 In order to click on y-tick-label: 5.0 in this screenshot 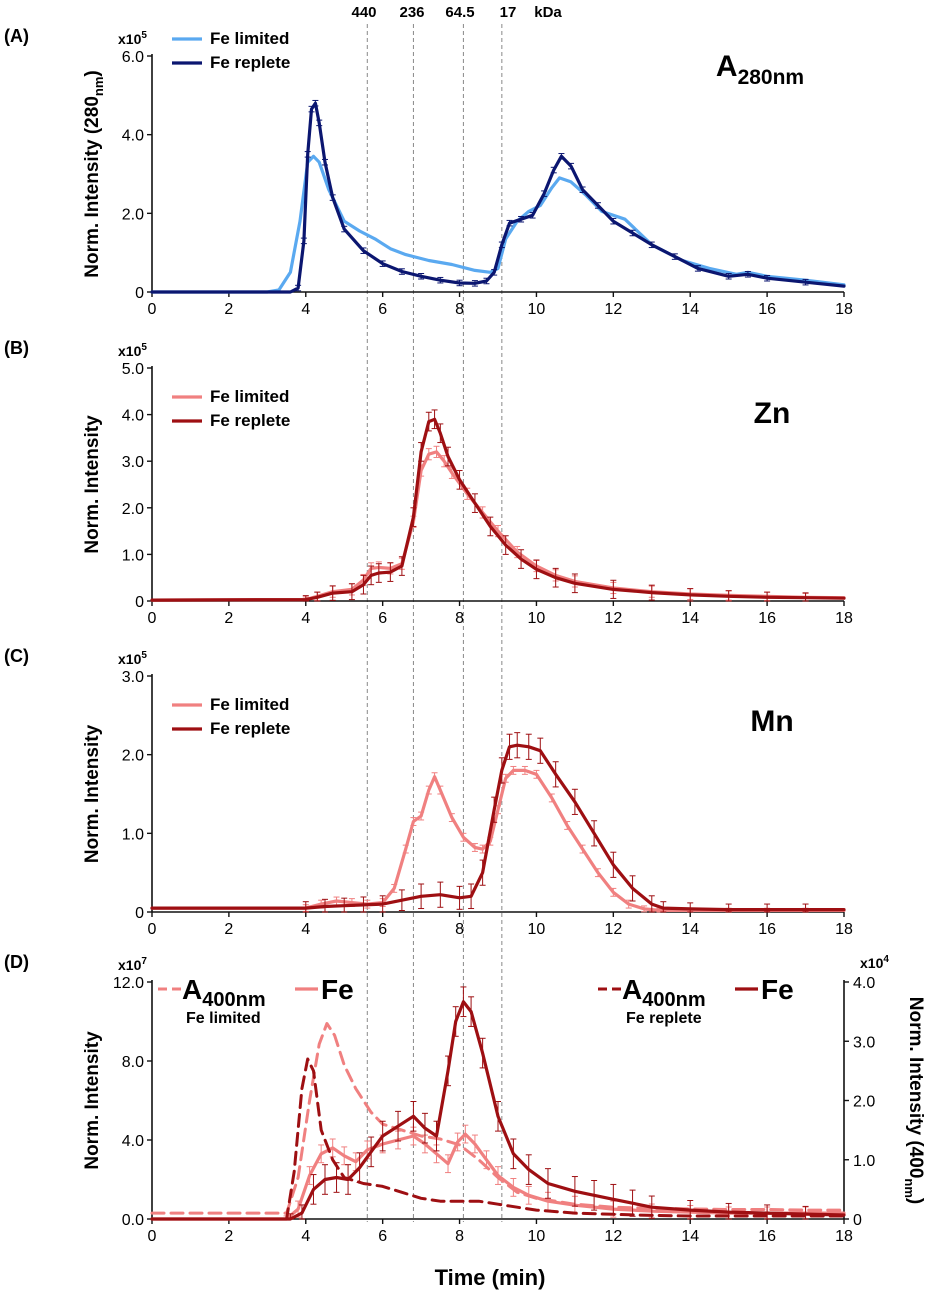, I will do `click(133, 369)`.